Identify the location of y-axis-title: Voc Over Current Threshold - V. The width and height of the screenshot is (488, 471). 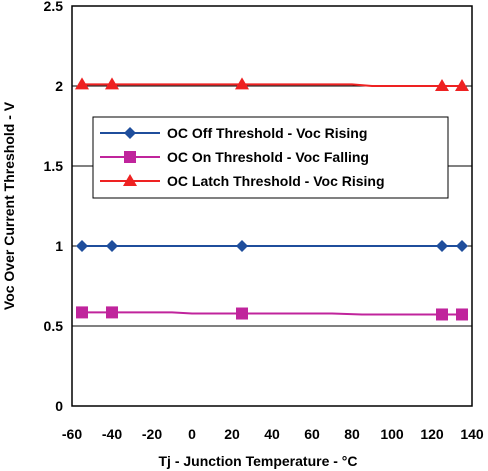
(9, 205).